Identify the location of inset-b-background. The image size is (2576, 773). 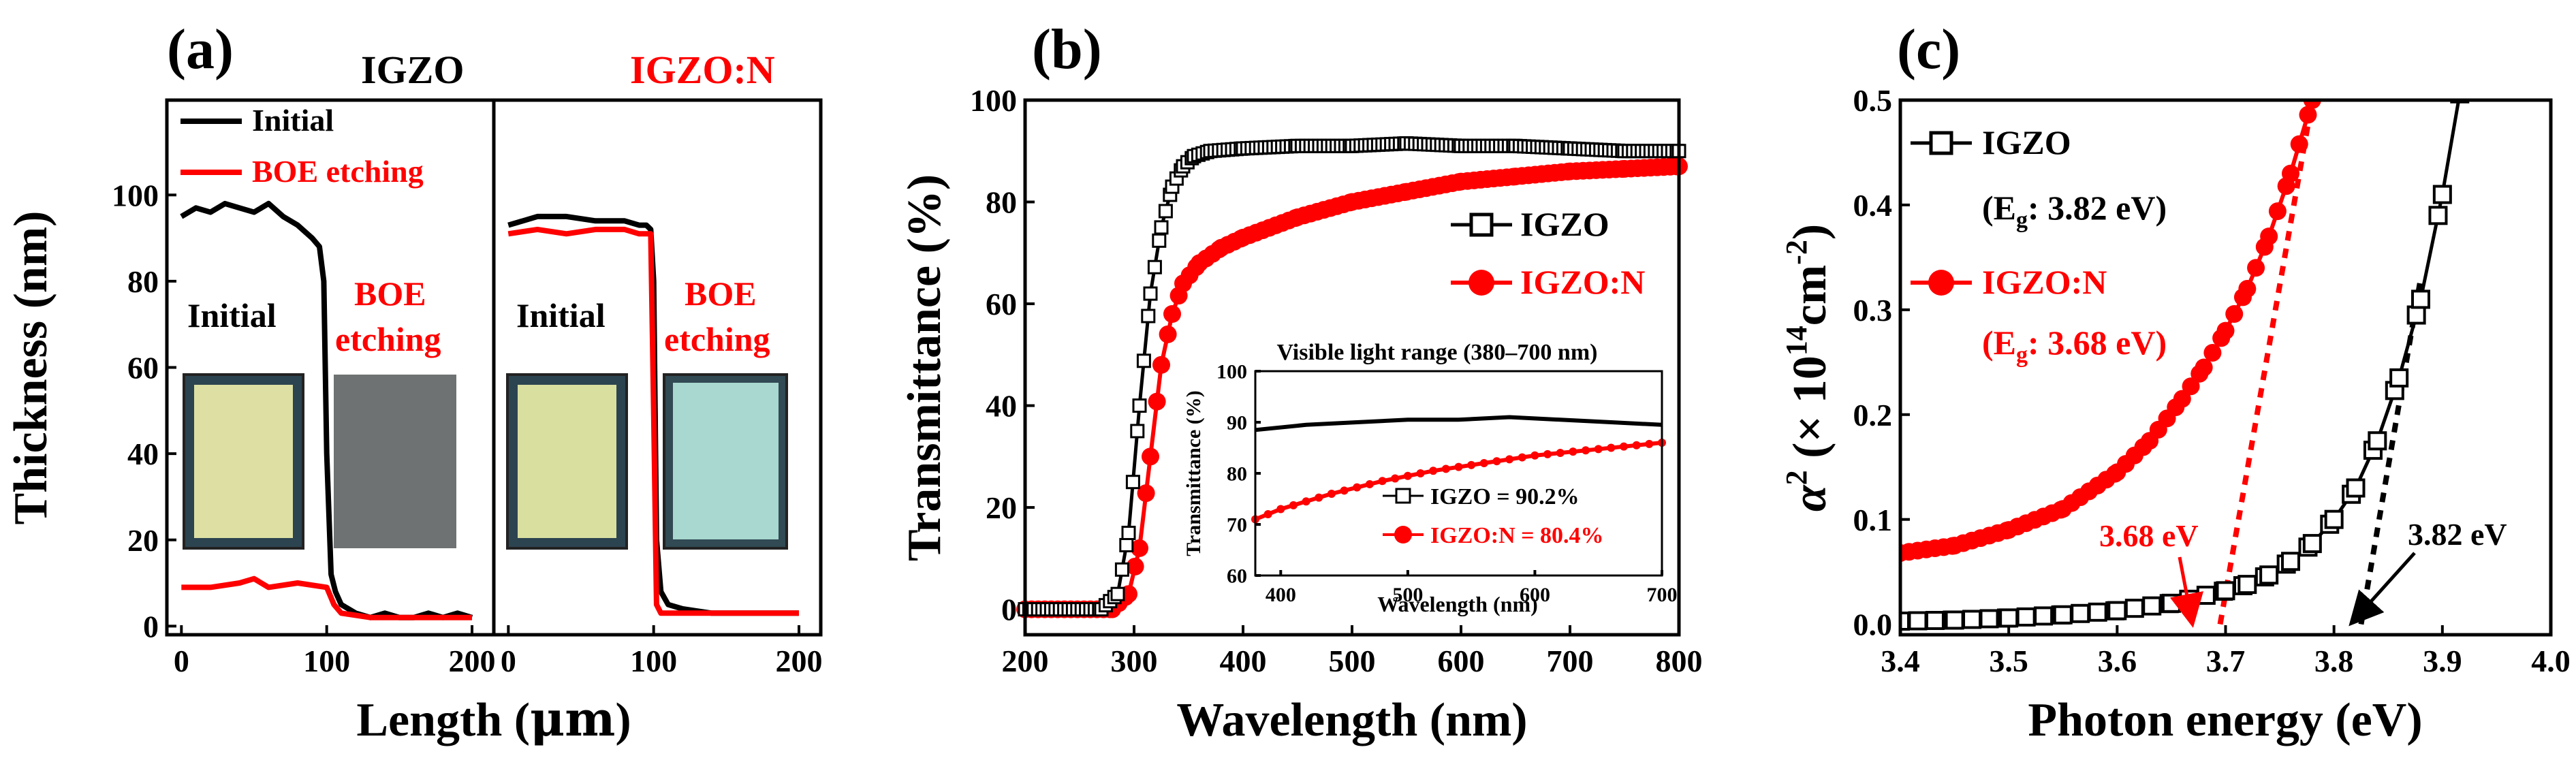
(1458, 473).